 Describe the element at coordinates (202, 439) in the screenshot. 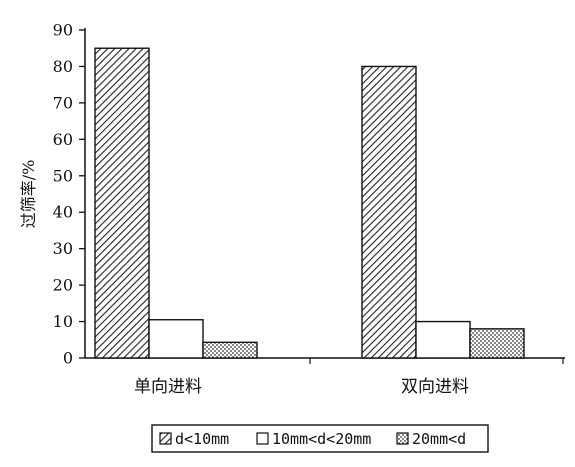

I see `legend-label: d<10mm` at that location.